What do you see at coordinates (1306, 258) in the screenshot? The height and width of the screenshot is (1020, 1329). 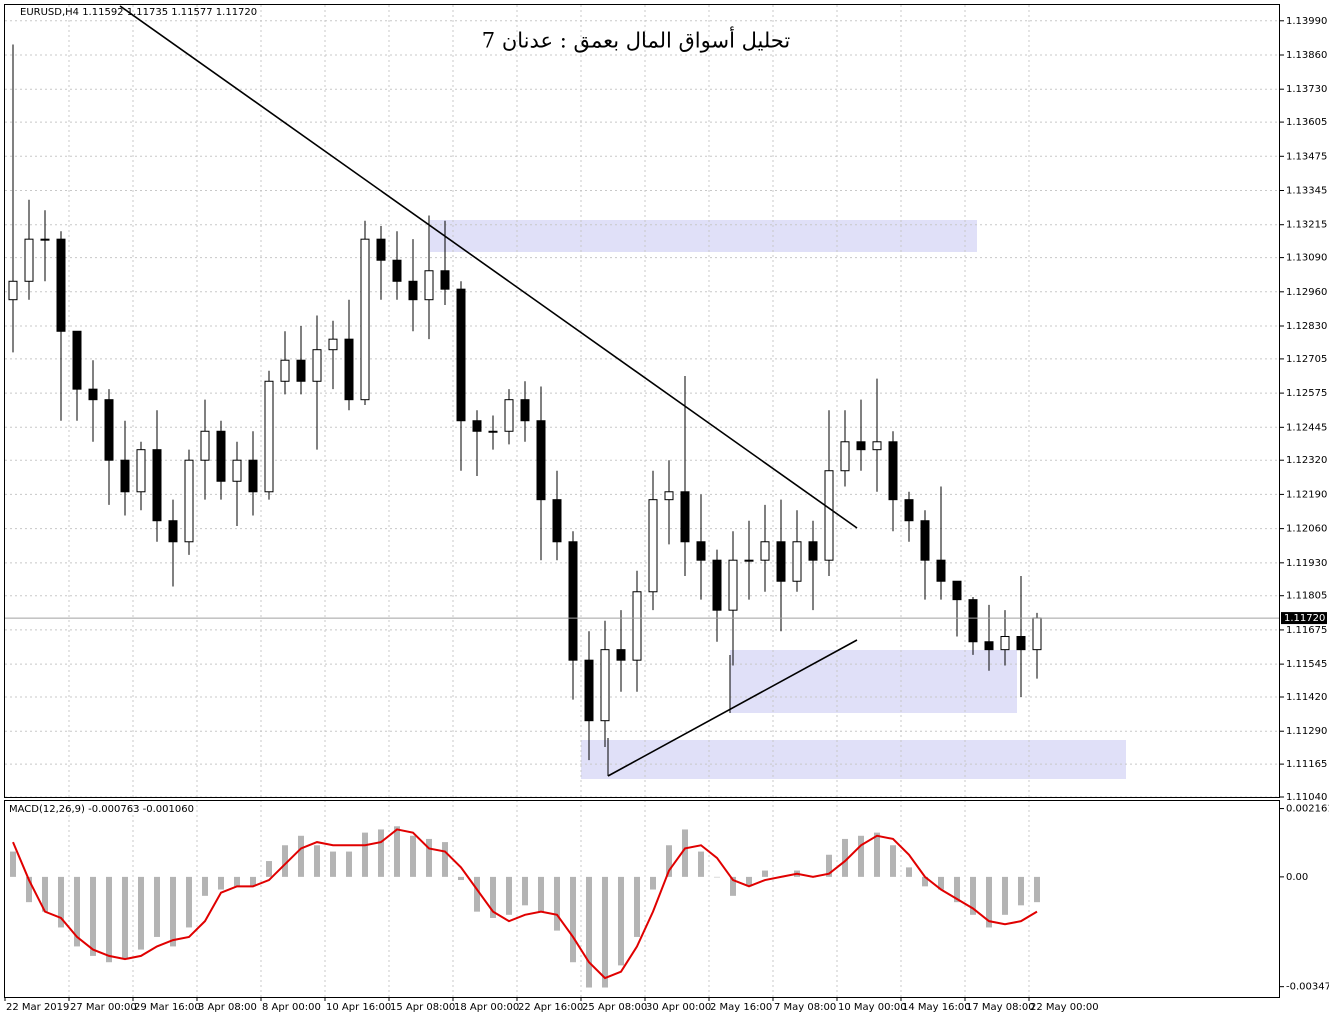 I see `y-tick-label: 1.13090` at bounding box center [1306, 258].